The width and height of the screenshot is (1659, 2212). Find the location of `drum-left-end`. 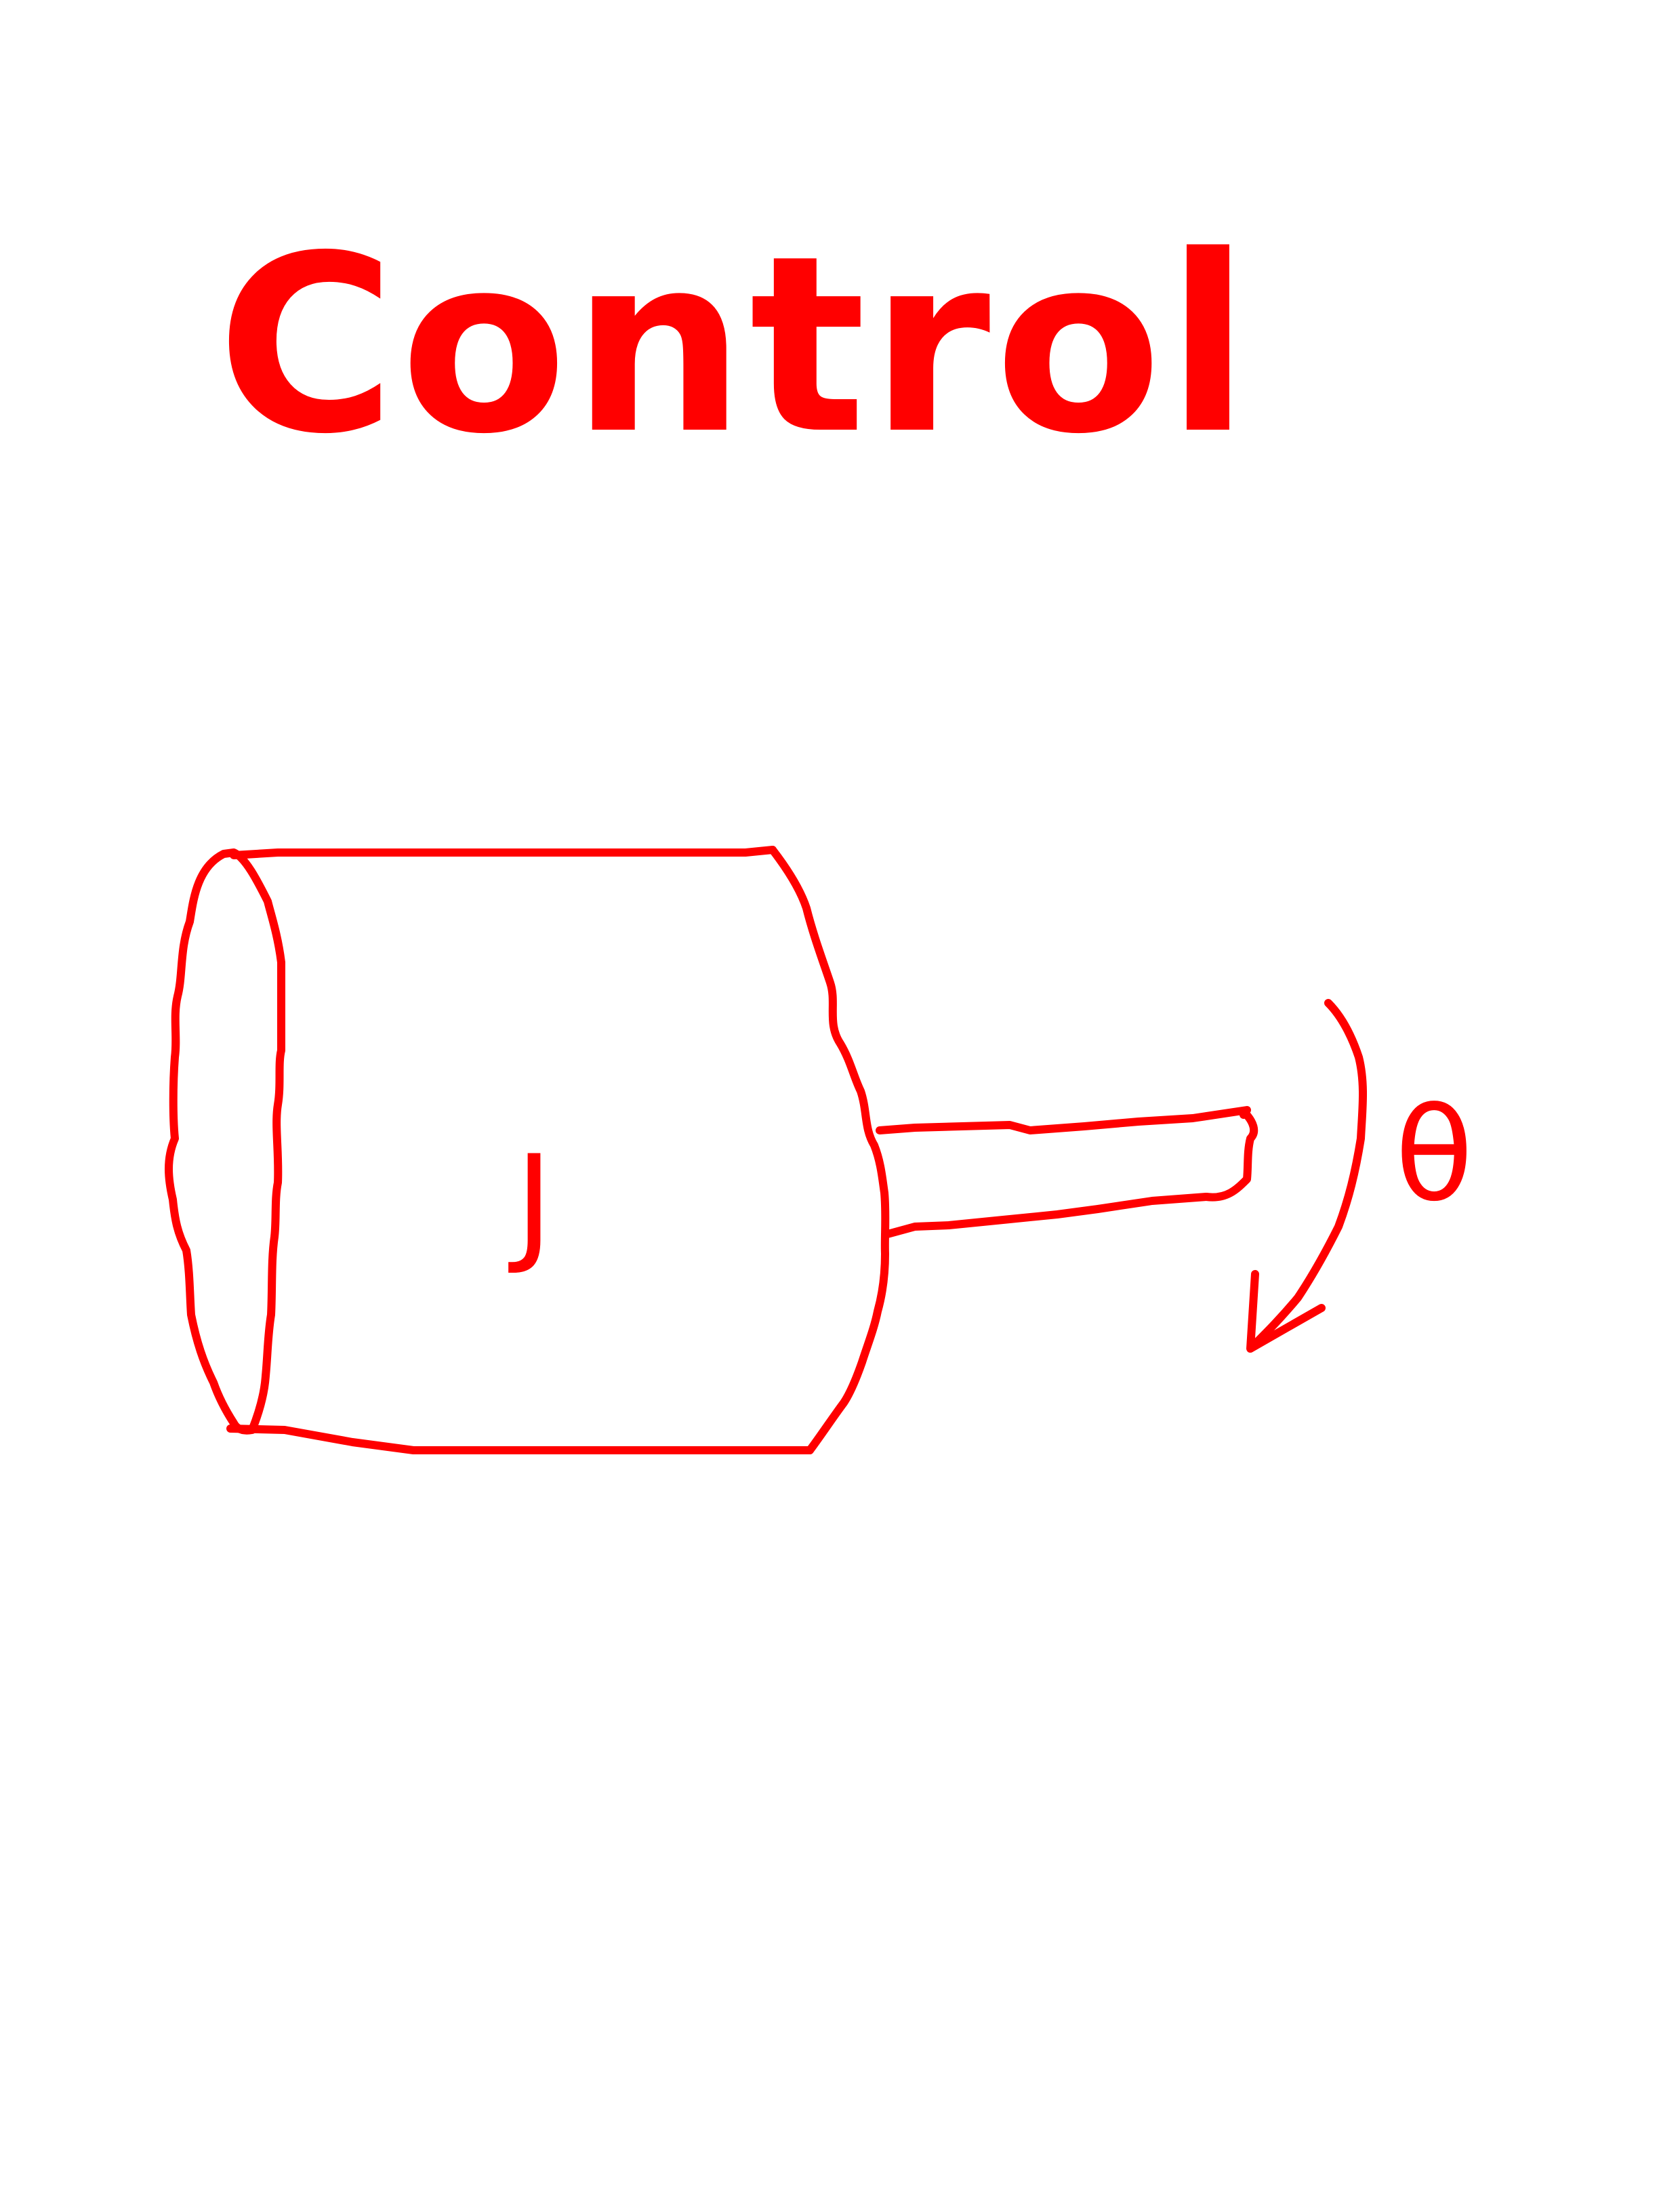

drum-left-end is located at coordinates (226, 1141).